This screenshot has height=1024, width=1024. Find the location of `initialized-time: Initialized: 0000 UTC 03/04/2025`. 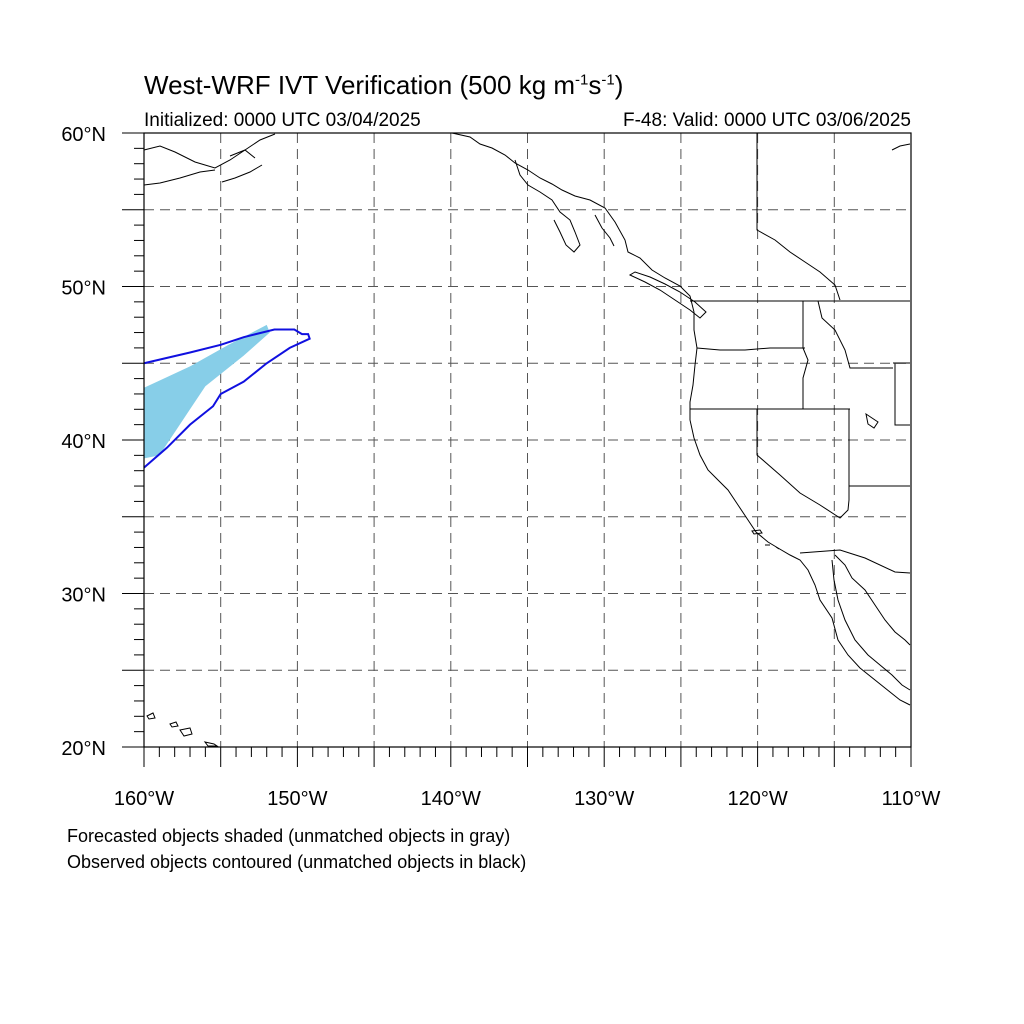

initialized-time: Initialized: 0000 UTC 03/04/2025 is located at coordinates (282, 120).